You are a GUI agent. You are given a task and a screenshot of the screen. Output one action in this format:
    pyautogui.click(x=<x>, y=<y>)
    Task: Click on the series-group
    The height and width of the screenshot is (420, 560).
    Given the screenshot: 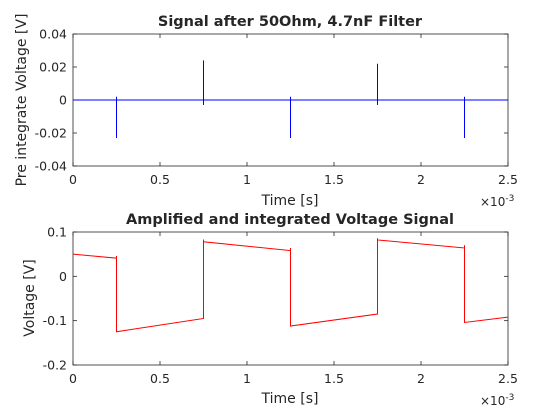 What is the action you would take?
    pyautogui.click(x=290, y=99)
    